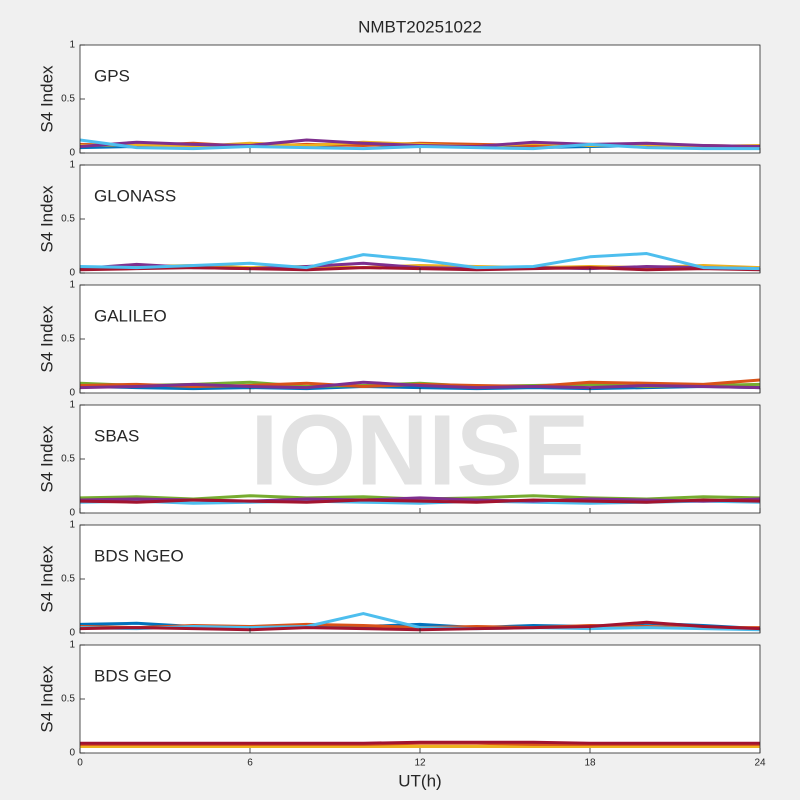 This screenshot has height=800, width=800. Describe the element at coordinates (760, 763) in the screenshot. I see `x-tick-label: 24` at that location.